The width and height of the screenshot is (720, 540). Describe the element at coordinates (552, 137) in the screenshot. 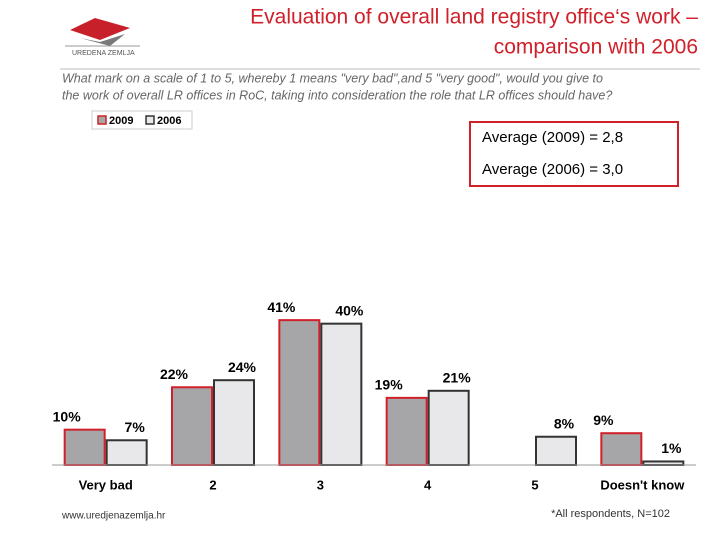

I see `annotation: Average (2009) = 2,8` at that location.